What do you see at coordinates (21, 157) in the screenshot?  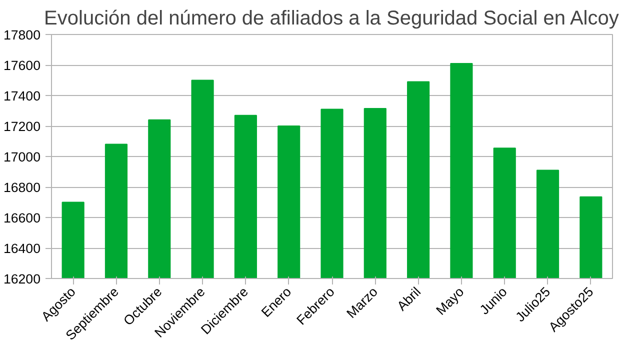 I see `y-tick-label: 17000` at bounding box center [21, 157].